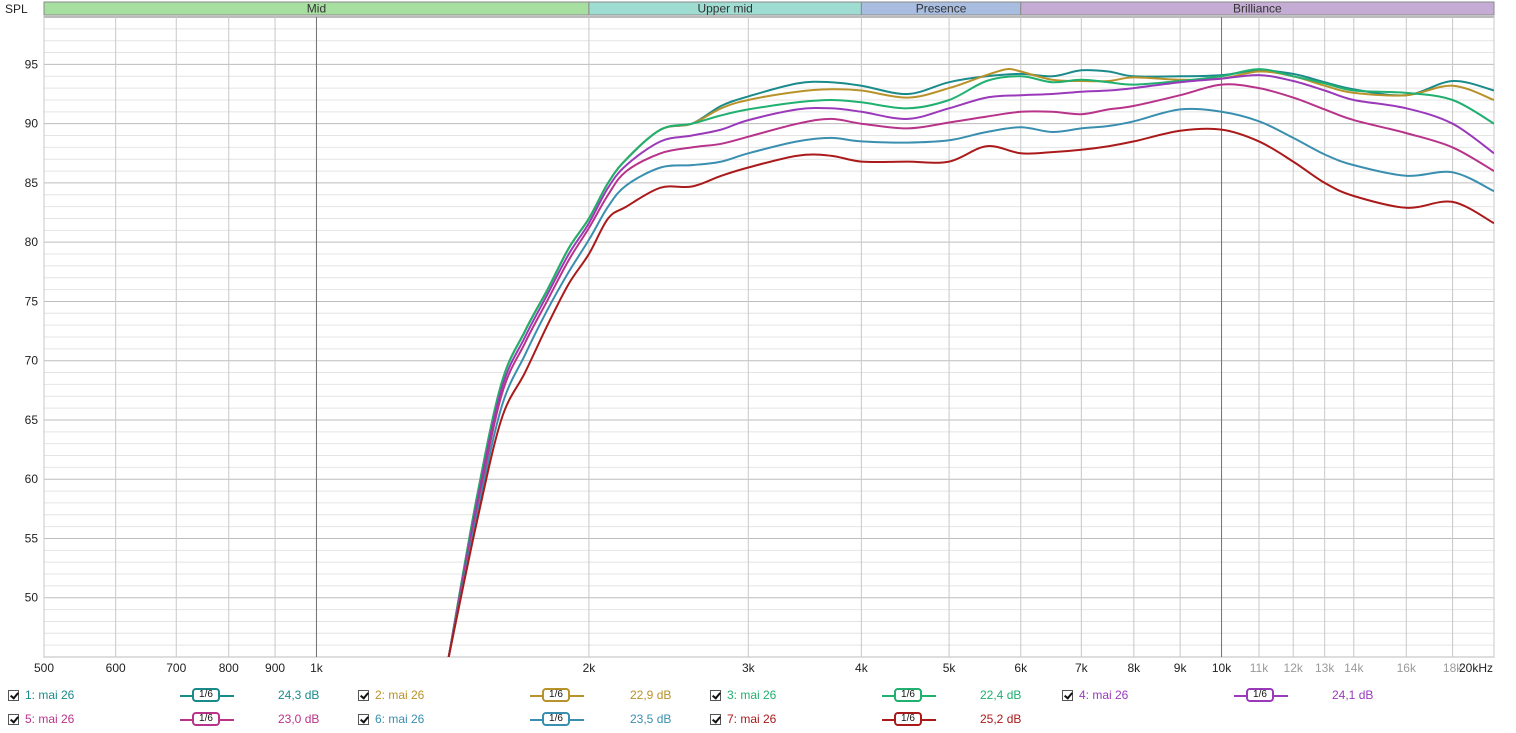  I want to click on legend-item-2: 2: mai 26, so click(391, 695).